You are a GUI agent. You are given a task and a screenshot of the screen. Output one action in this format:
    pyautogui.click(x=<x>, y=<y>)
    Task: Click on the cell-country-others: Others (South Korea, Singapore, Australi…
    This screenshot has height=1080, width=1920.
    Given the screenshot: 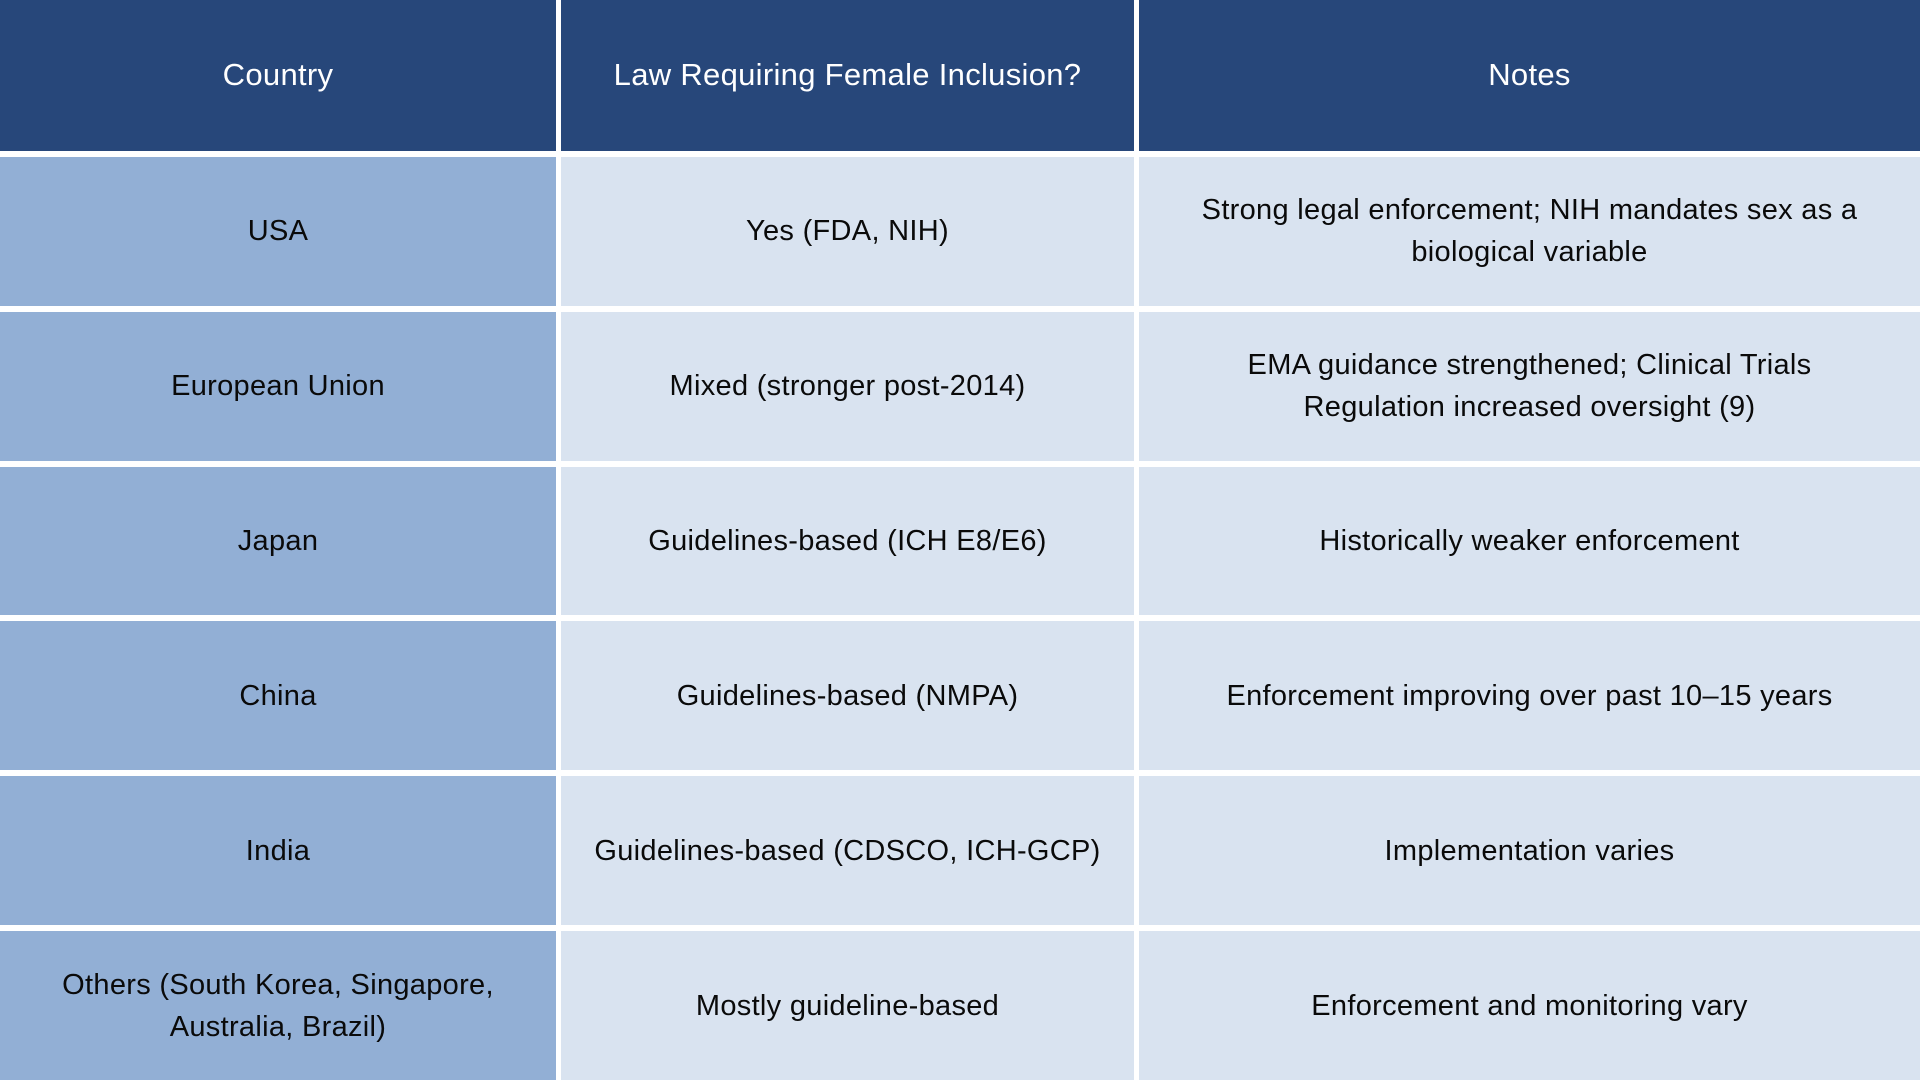 What is the action you would take?
    pyautogui.click(x=278, y=1005)
    